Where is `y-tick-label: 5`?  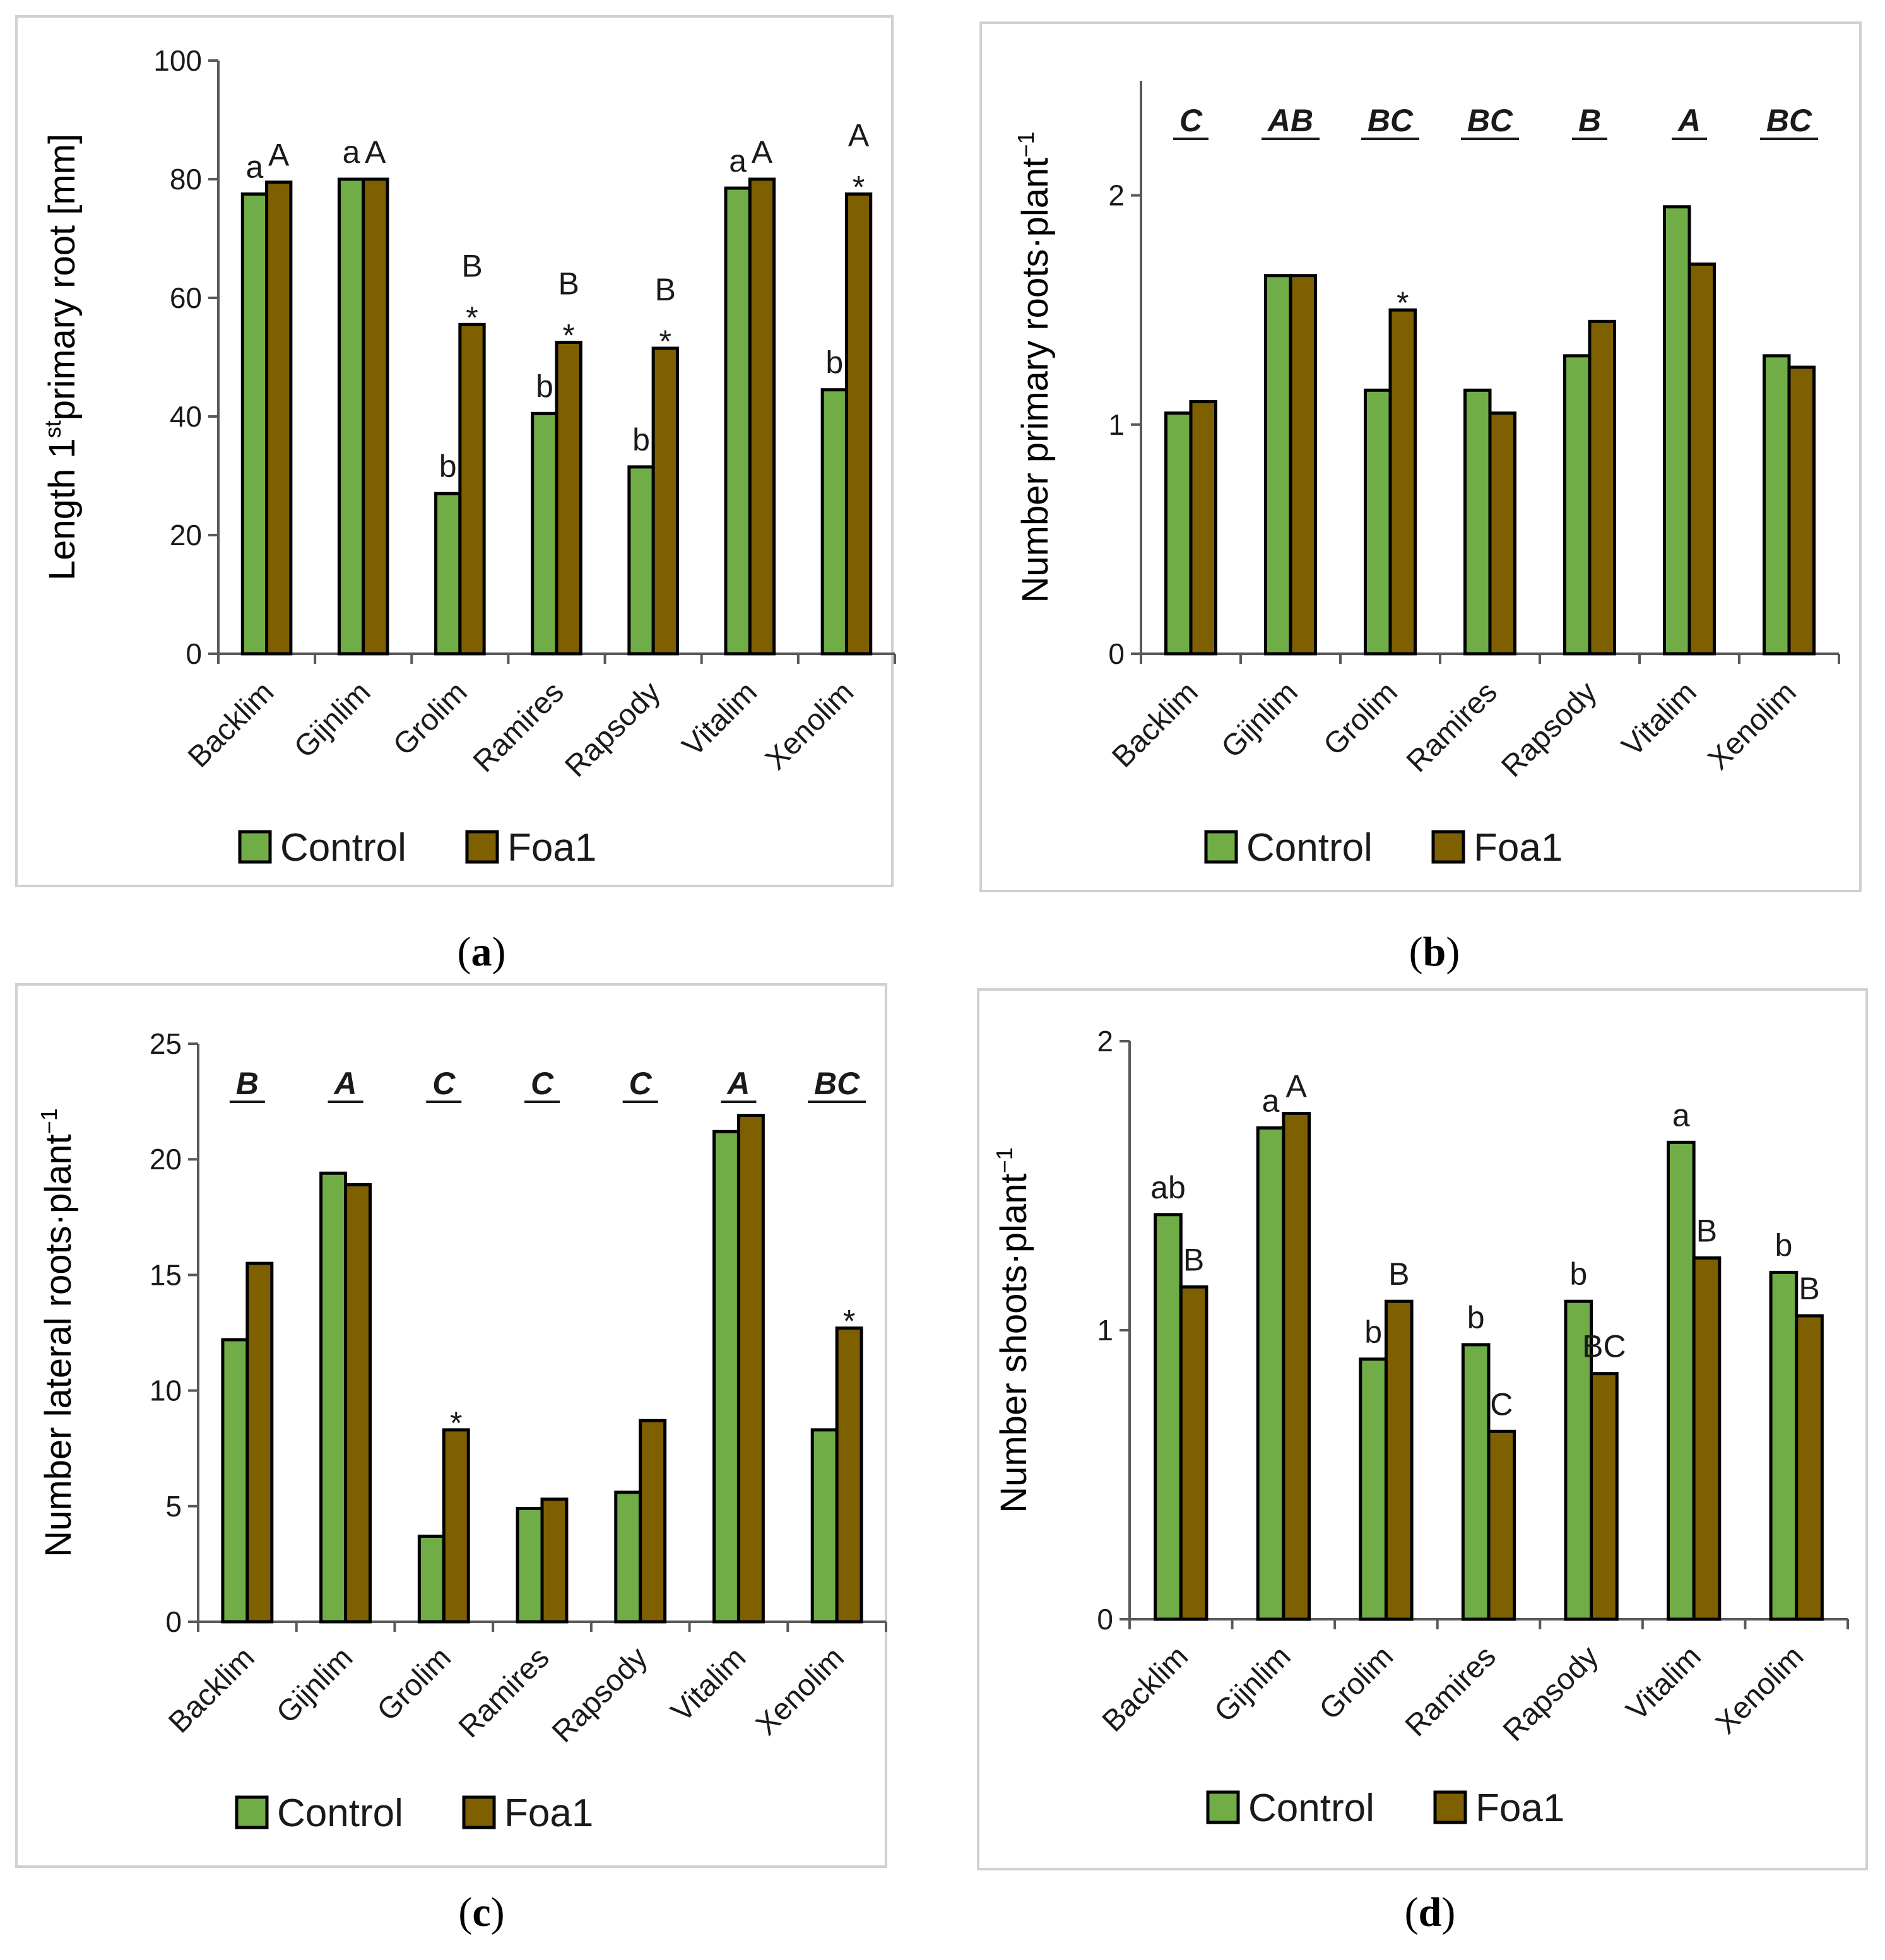 y-tick-label: 5 is located at coordinates (173, 1506).